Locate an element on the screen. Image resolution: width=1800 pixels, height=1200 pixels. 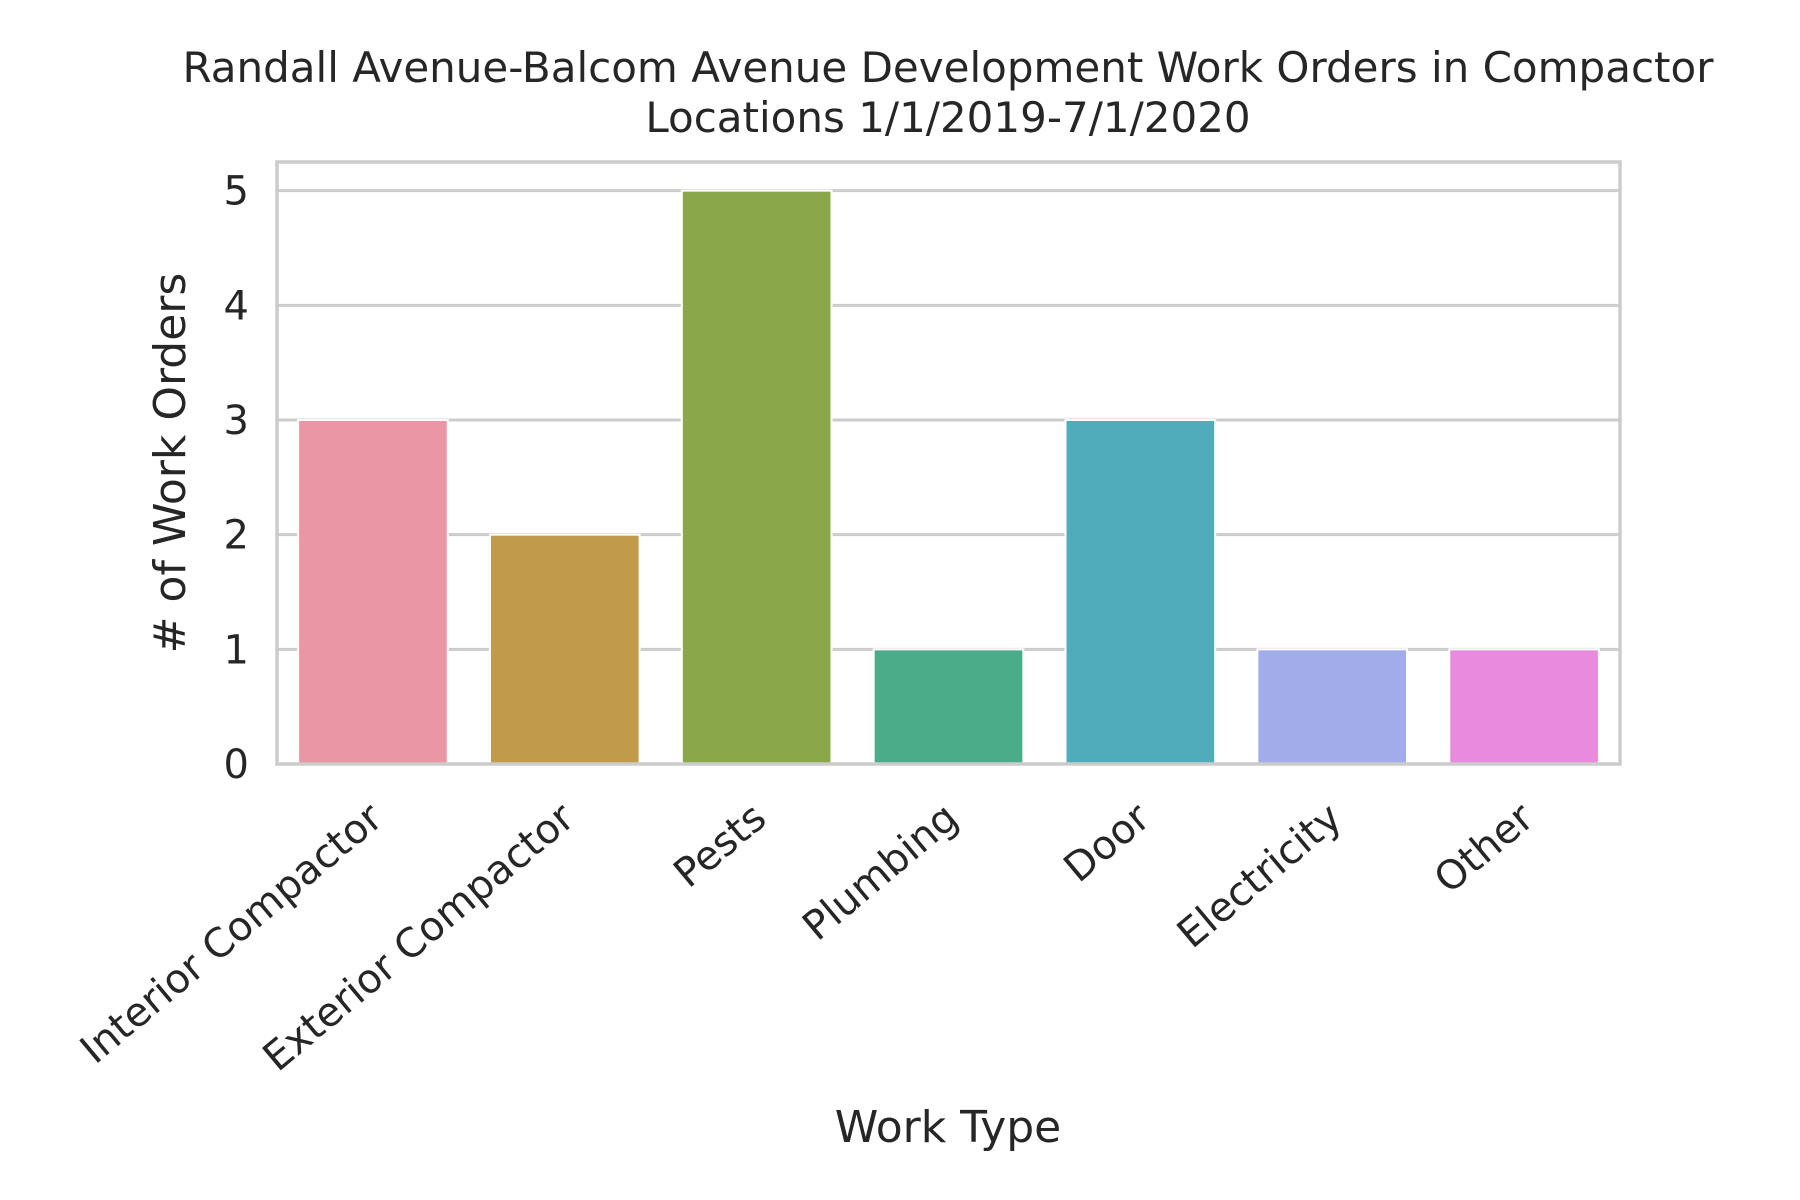
y-tick-label: 0 is located at coordinates (236, 765).